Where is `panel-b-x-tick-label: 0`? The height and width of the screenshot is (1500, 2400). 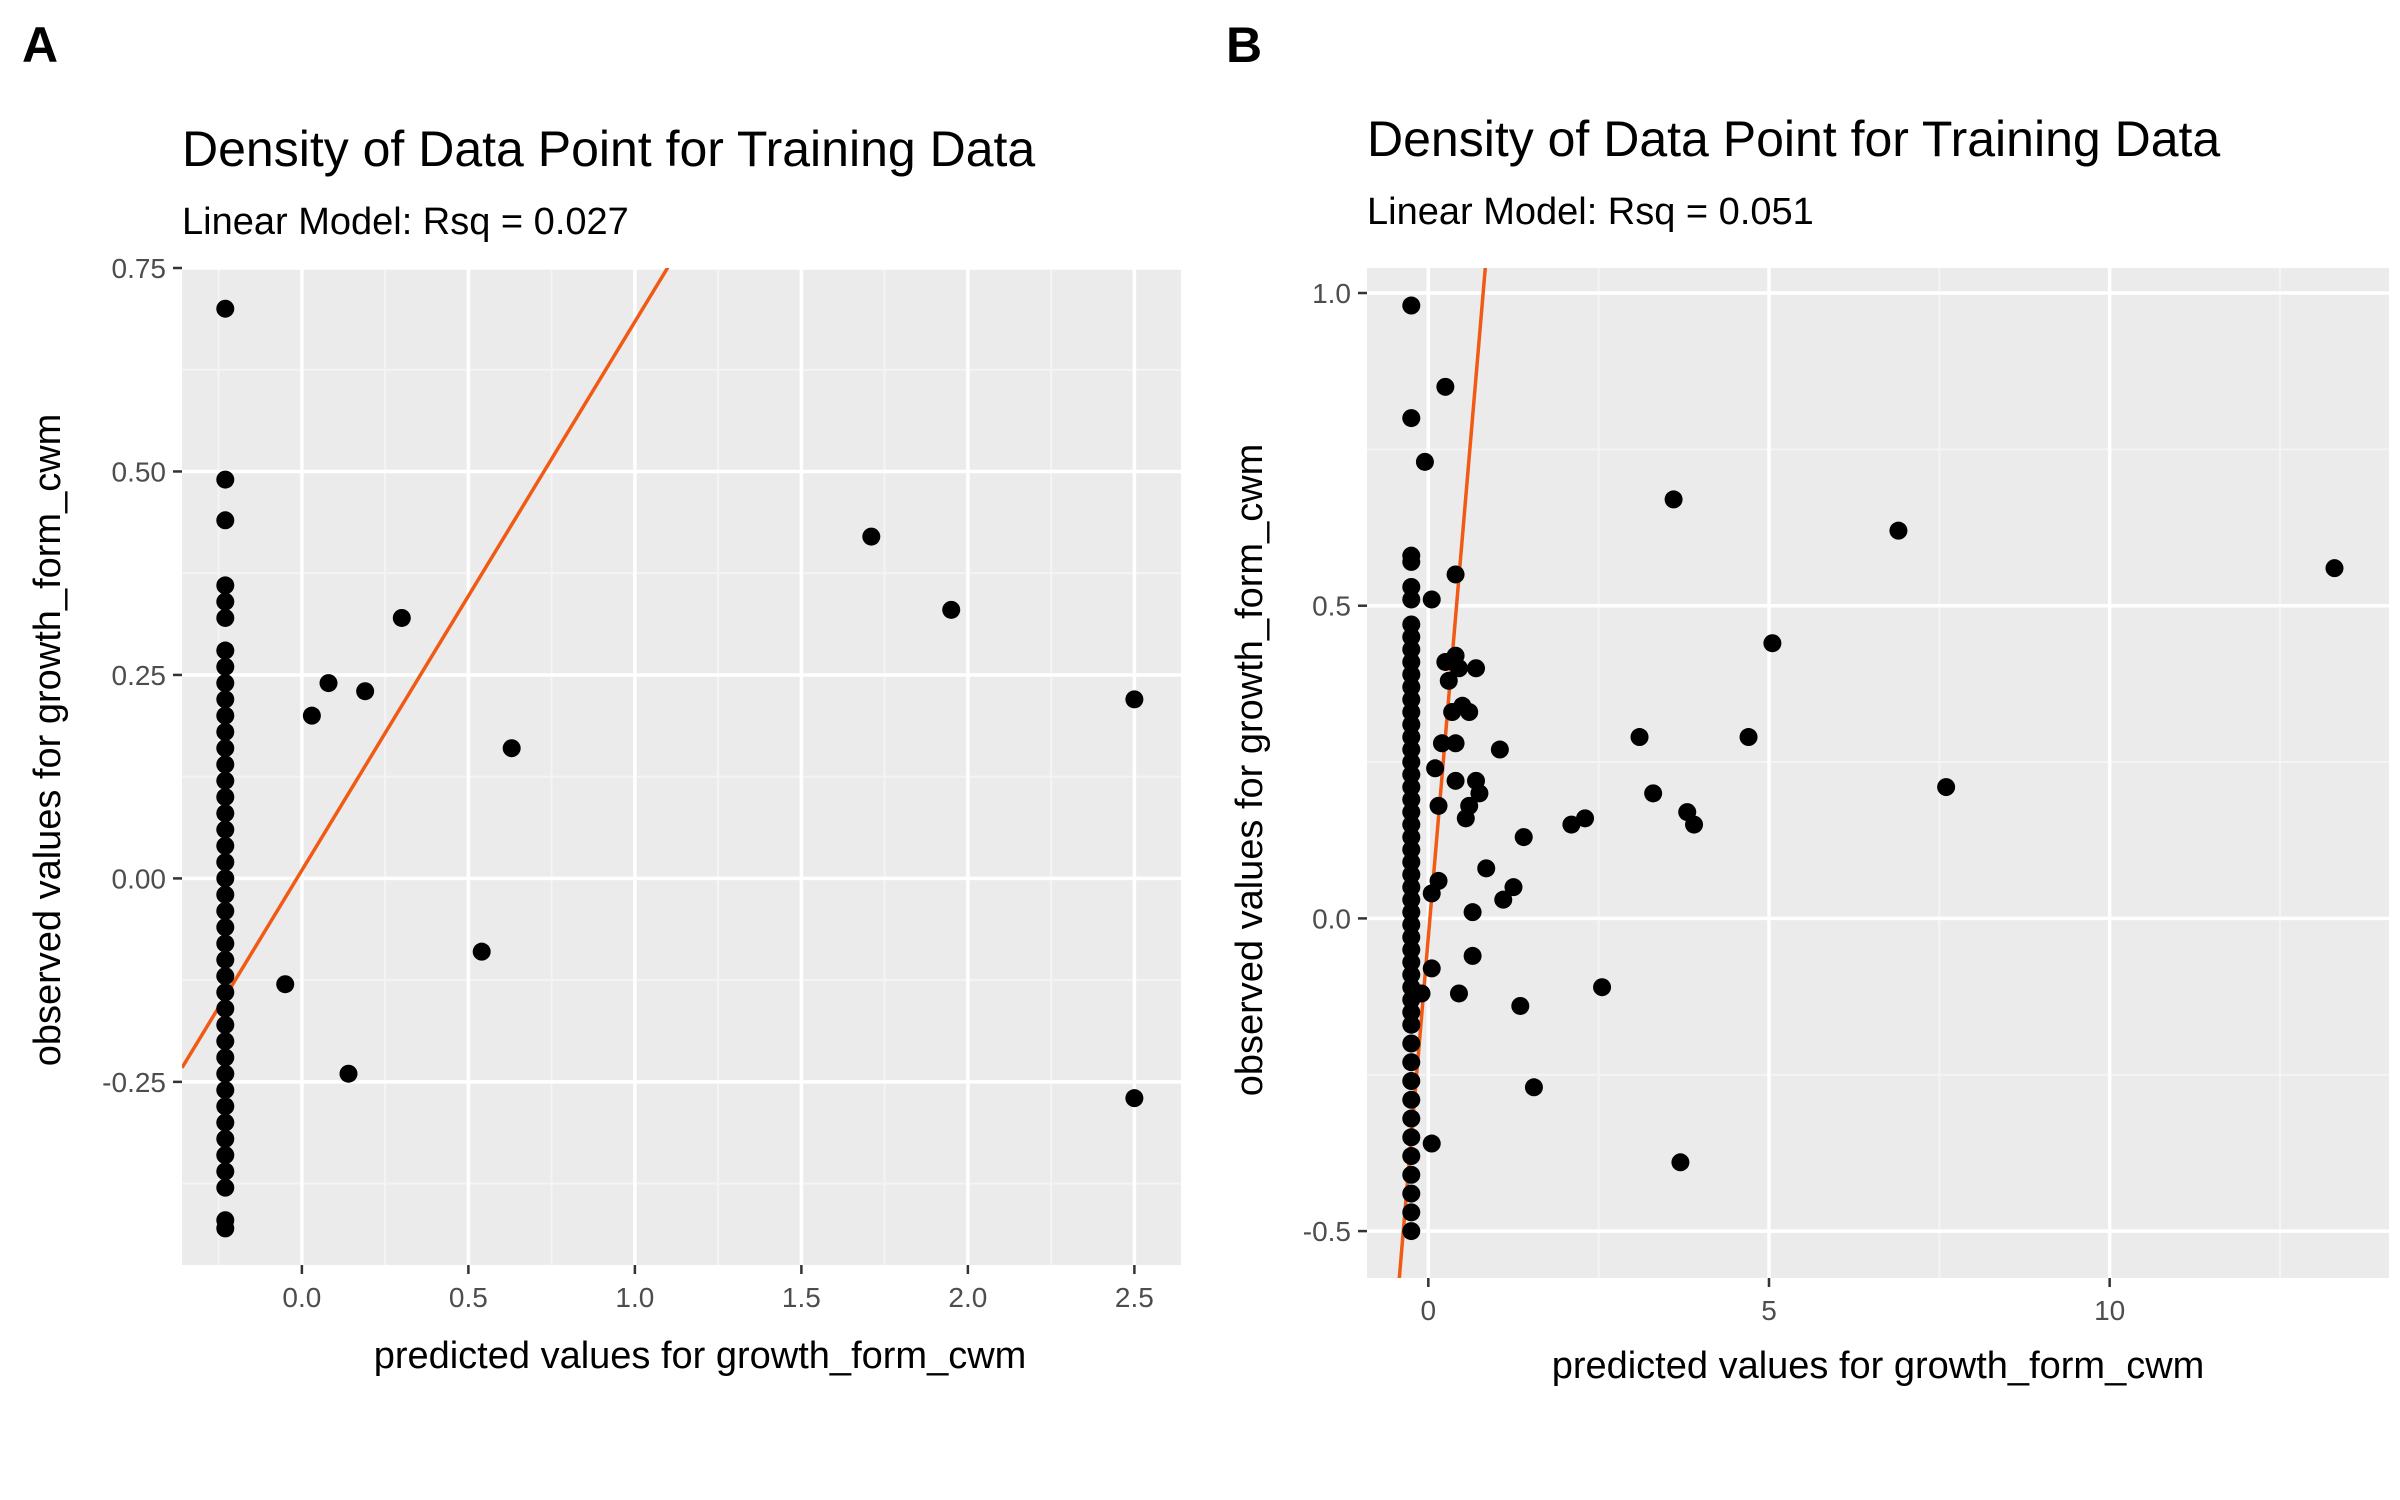
panel-b-x-tick-label: 0 is located at coordinates (1429, 1310).